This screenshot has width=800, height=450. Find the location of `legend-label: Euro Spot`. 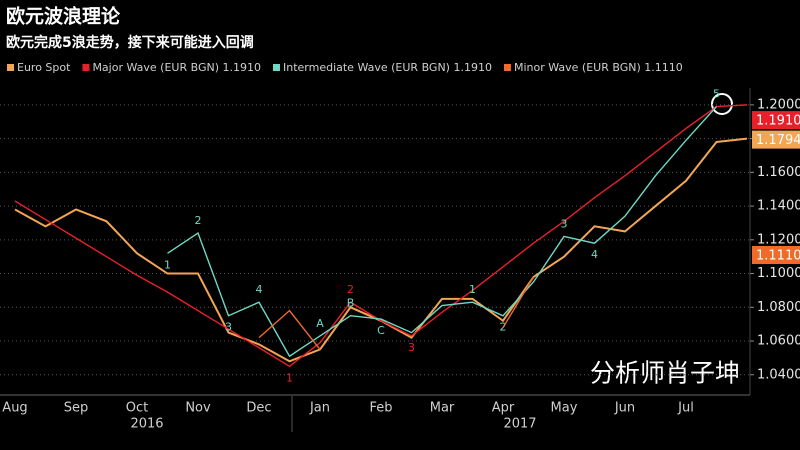

legend-label: Euro Spot is located at coordinates (44, 67).